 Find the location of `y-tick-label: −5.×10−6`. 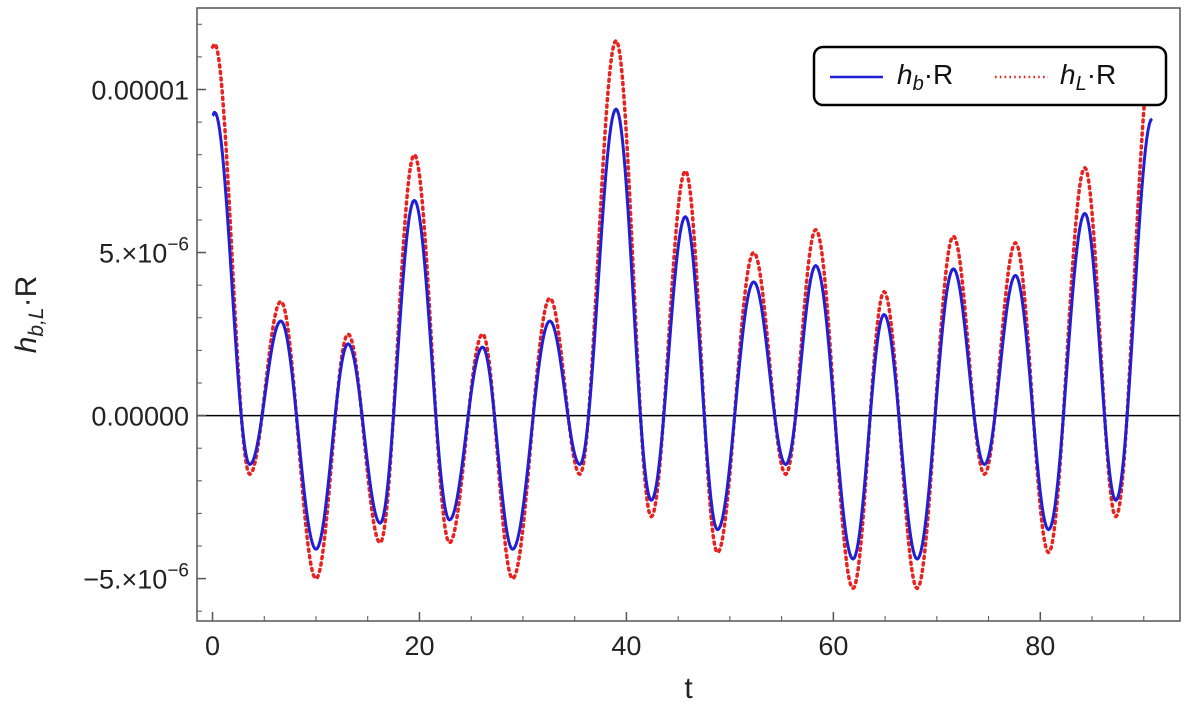

y-tick-label: −5.×10−6 is located at coordinates (136, 578).